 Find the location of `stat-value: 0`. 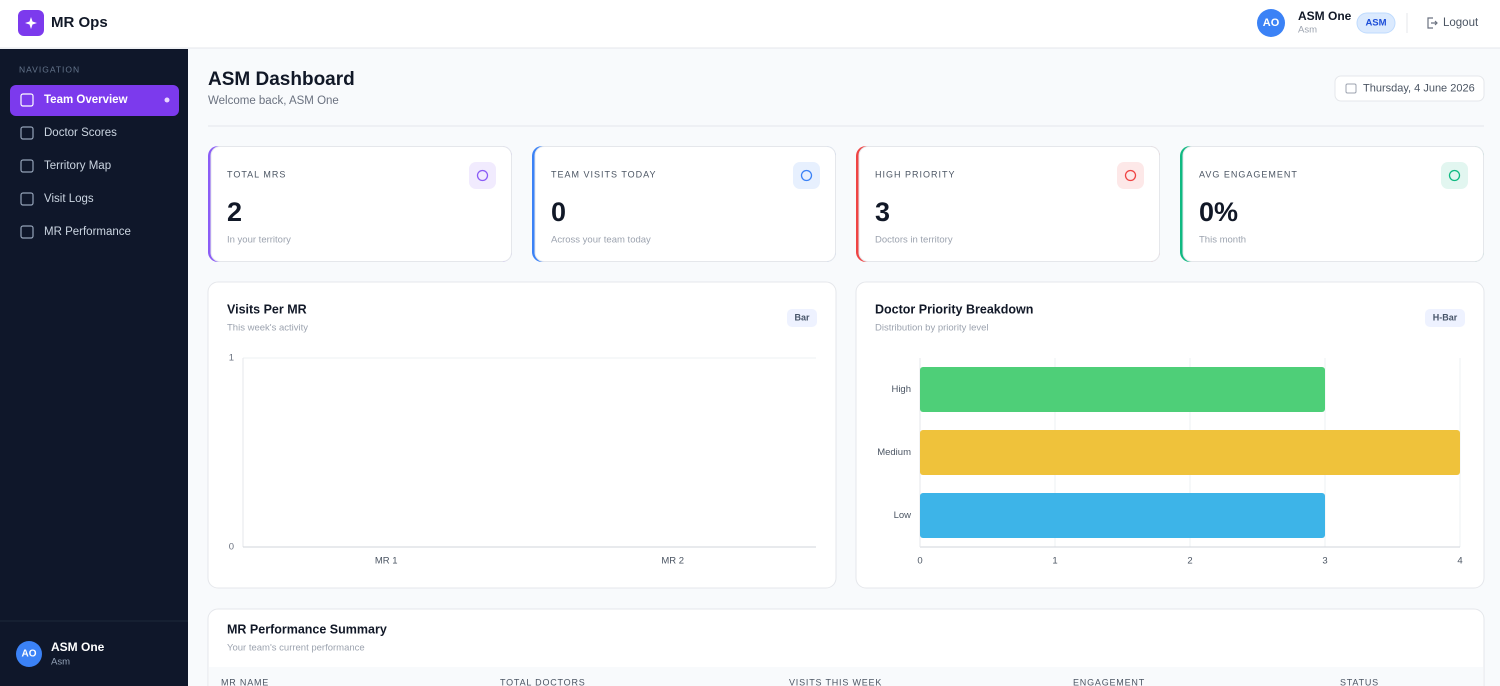

stat-value: 0 is located at coordinates (558, 212).